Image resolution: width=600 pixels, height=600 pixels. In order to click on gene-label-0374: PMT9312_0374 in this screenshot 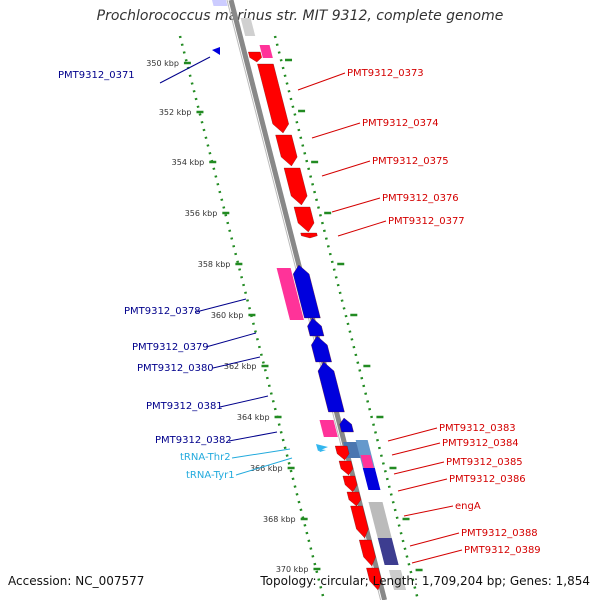, I will do `click(400, 123)`.